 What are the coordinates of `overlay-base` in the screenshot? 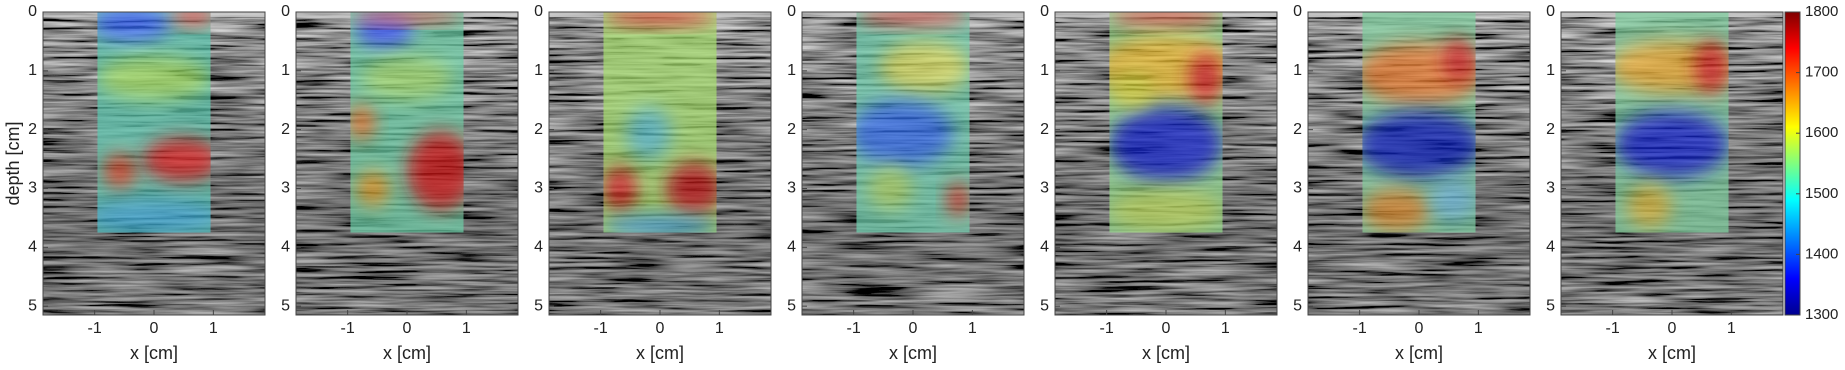 It's located at (154, 122).